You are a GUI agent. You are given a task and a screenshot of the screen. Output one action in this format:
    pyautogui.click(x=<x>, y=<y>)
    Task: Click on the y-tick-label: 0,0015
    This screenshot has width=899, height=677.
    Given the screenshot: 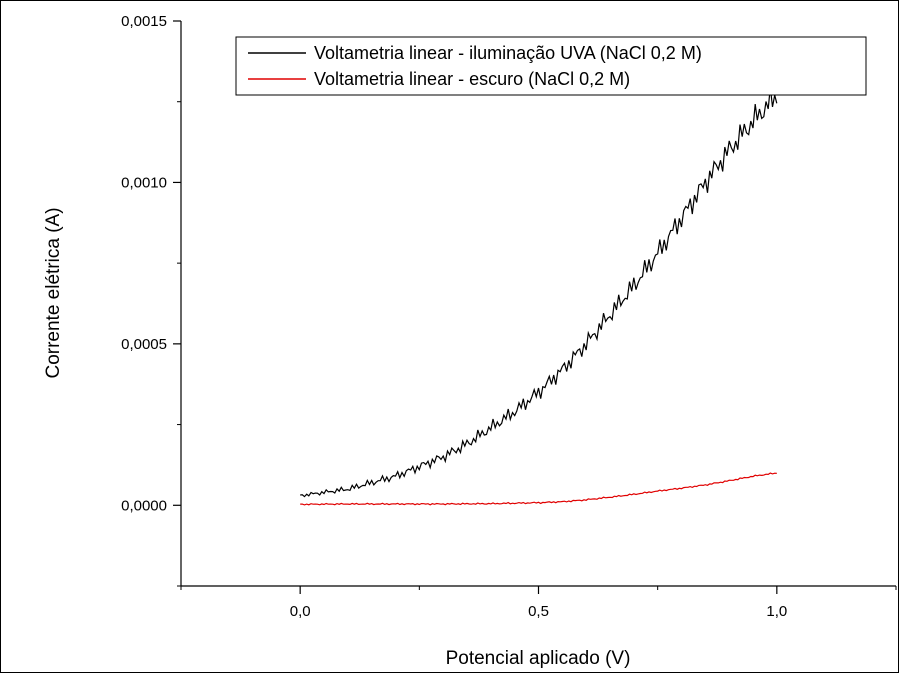 What is the action you would take?
    pyautogui.click(x=144, y=21)
    